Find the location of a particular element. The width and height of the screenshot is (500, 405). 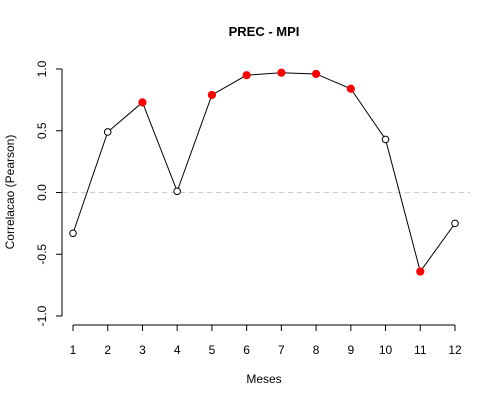

y-tick-label: 0.0 is located at coordinates (42, 192).